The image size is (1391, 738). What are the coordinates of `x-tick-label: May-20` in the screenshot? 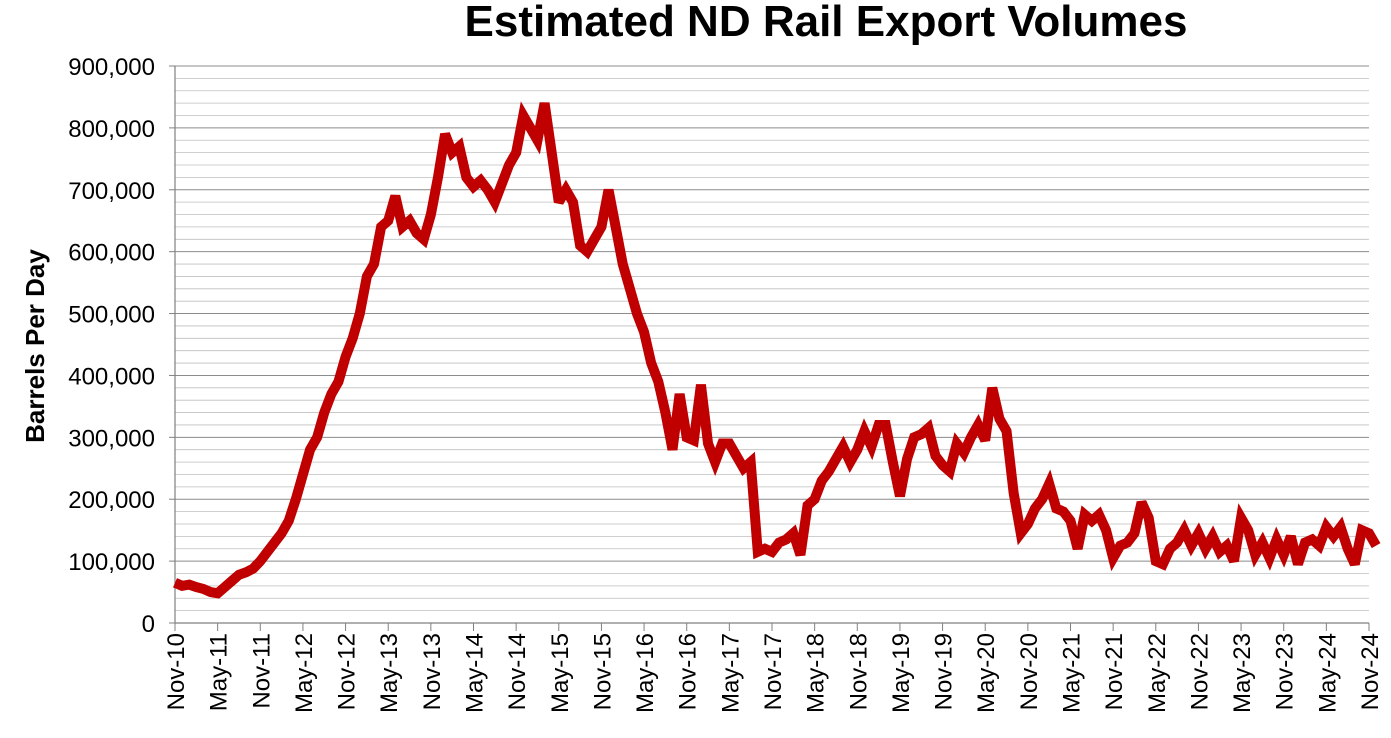 It's located at (986, 673).